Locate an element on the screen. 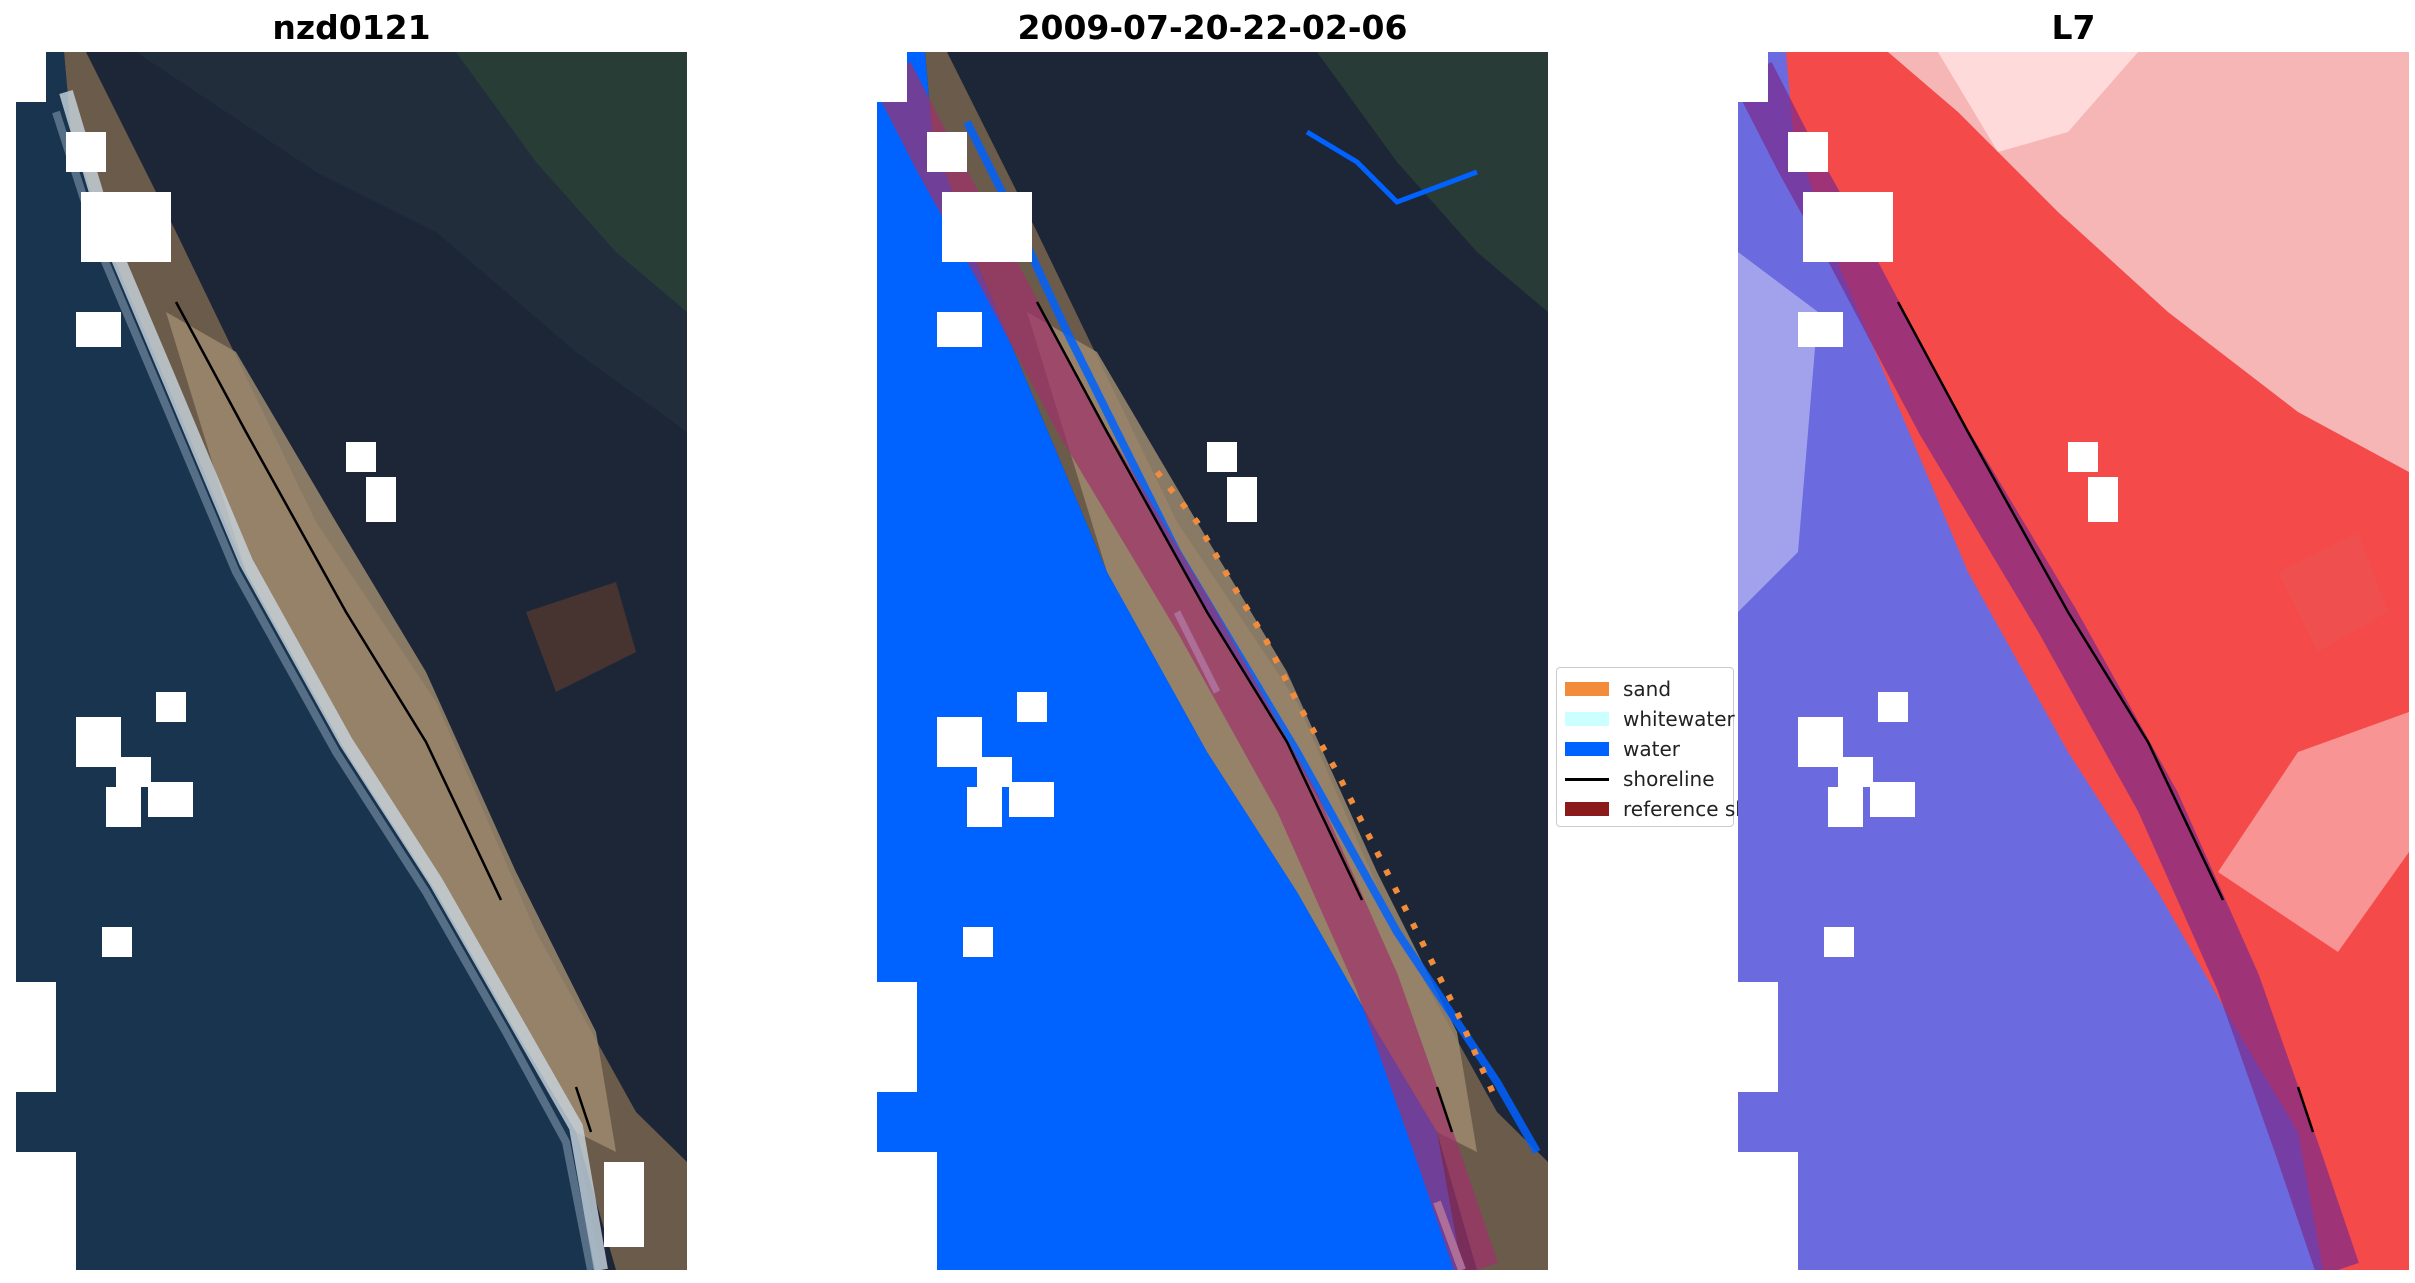  sand-swatch is located at coordinates (1587, 689).